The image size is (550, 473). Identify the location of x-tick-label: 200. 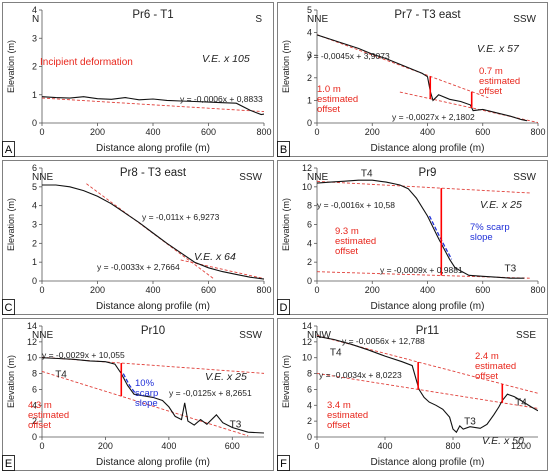
(97, 290).